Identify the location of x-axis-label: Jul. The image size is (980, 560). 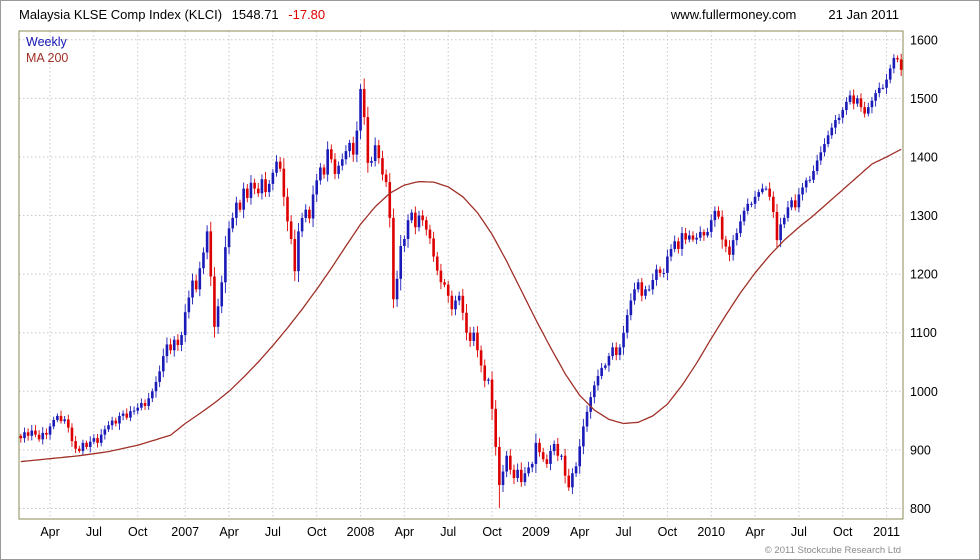
(799, 532).